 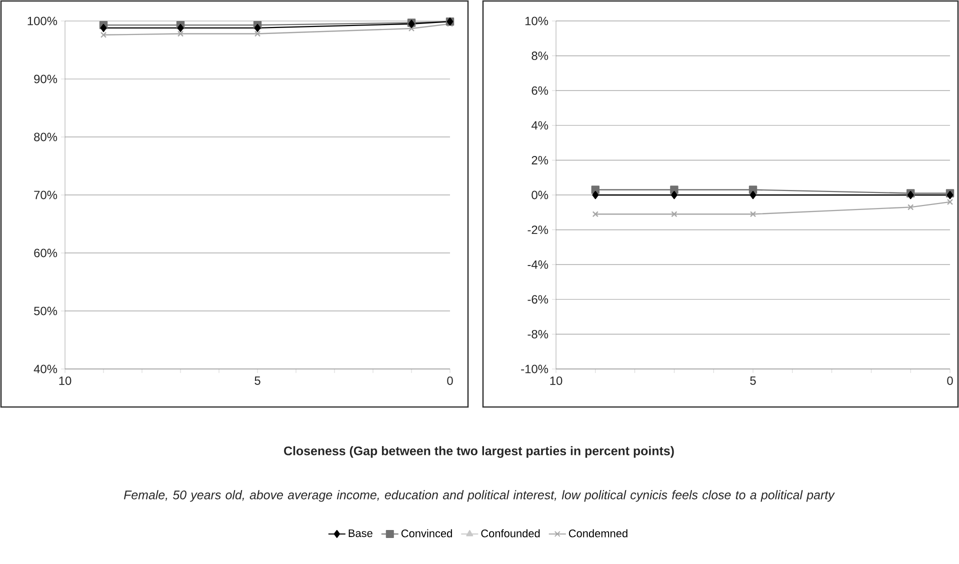 What do you see at coordinates (46, 79) in the screenshot?
I see `y-tick-label: 90%` at bounding box center [46, 79].